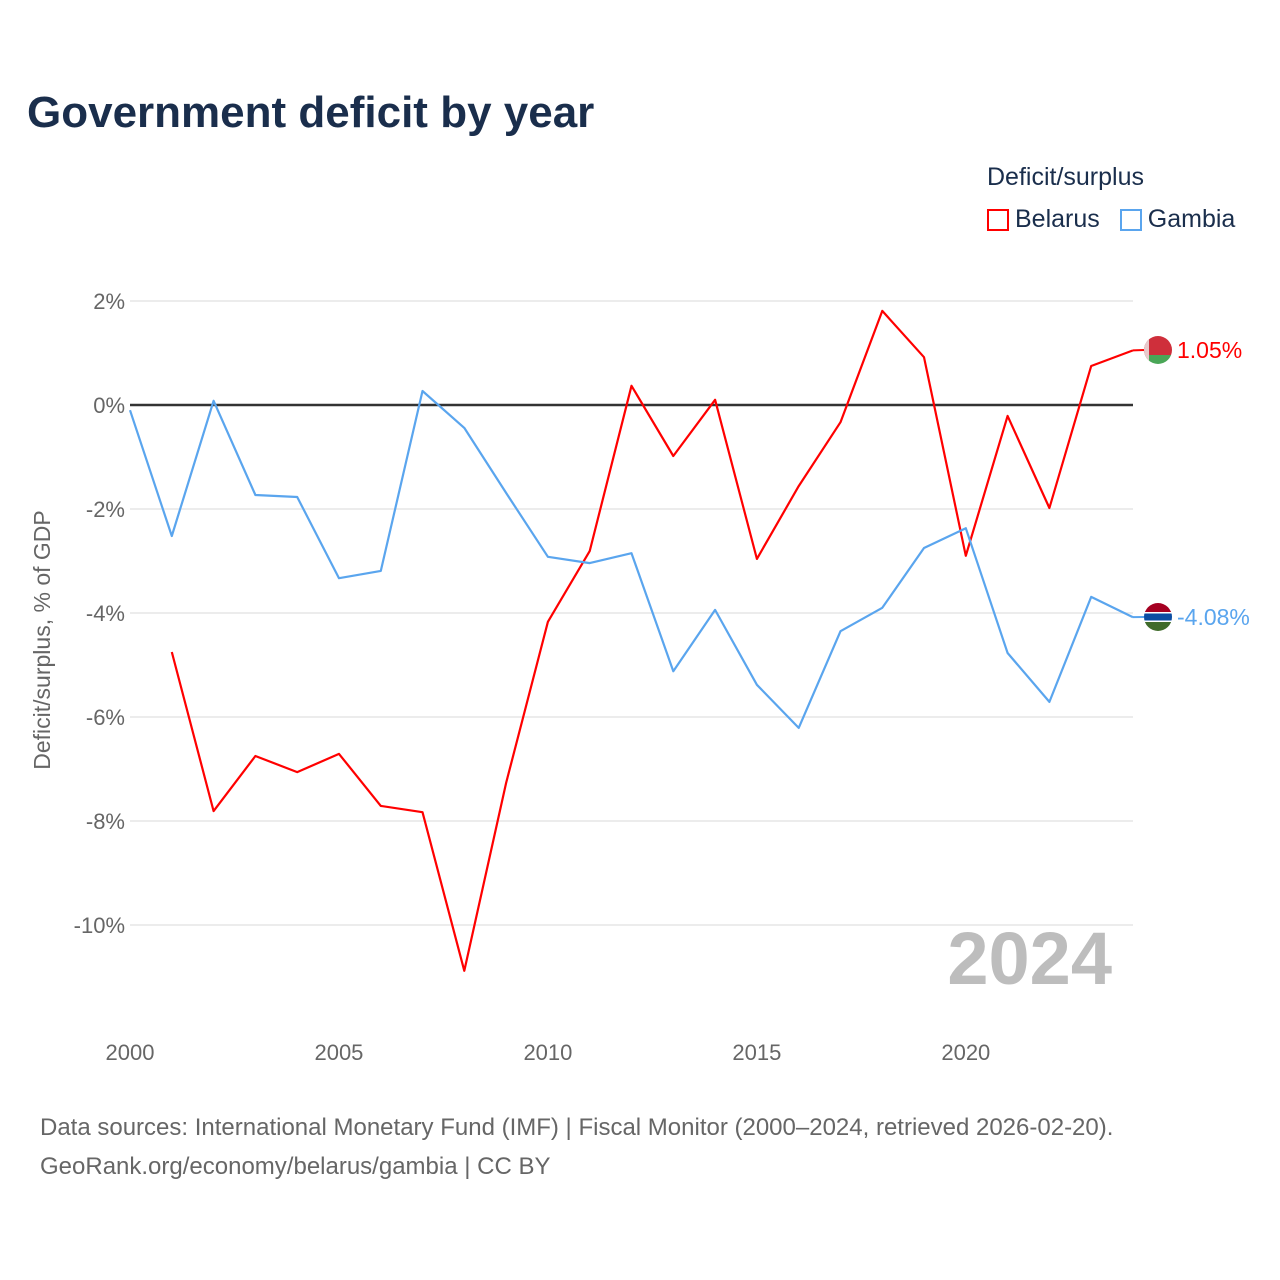  Describe the element at coordinates (1191, 219) in the screenshot. I see `legend-label-gambia: Gambia` at that location.